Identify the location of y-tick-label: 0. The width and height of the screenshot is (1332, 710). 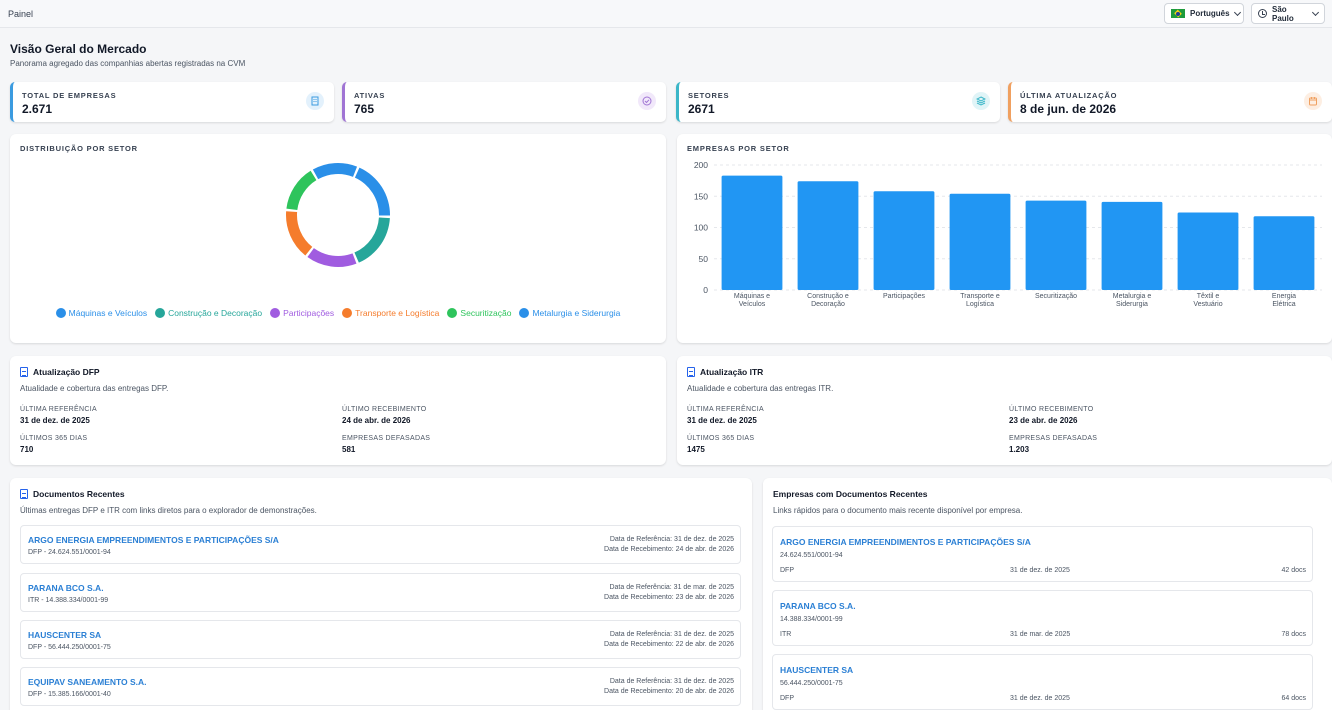
(705, 290).